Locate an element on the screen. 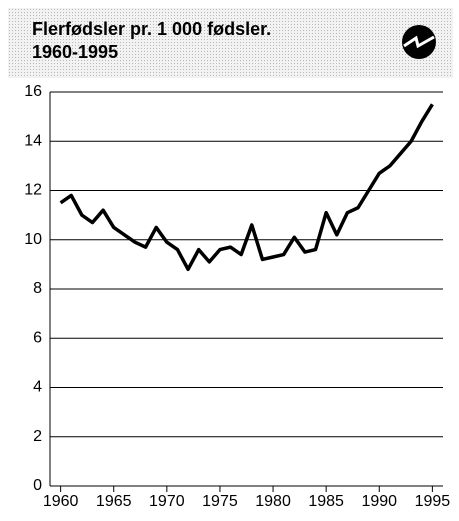 This screenshot has height=521, width=459. y-tick-label: 6 is located at coordinates (37, 337).